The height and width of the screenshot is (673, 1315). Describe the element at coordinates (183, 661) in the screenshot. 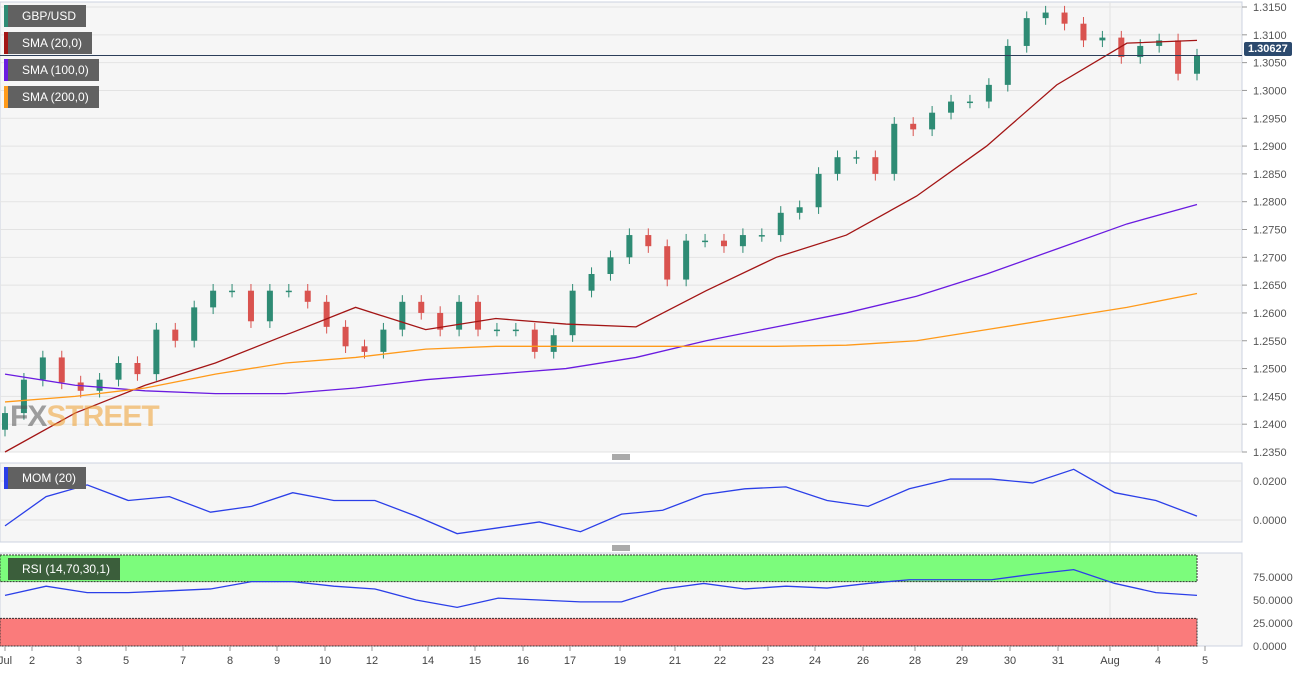

I see `date-tick-label: 7` at that location.